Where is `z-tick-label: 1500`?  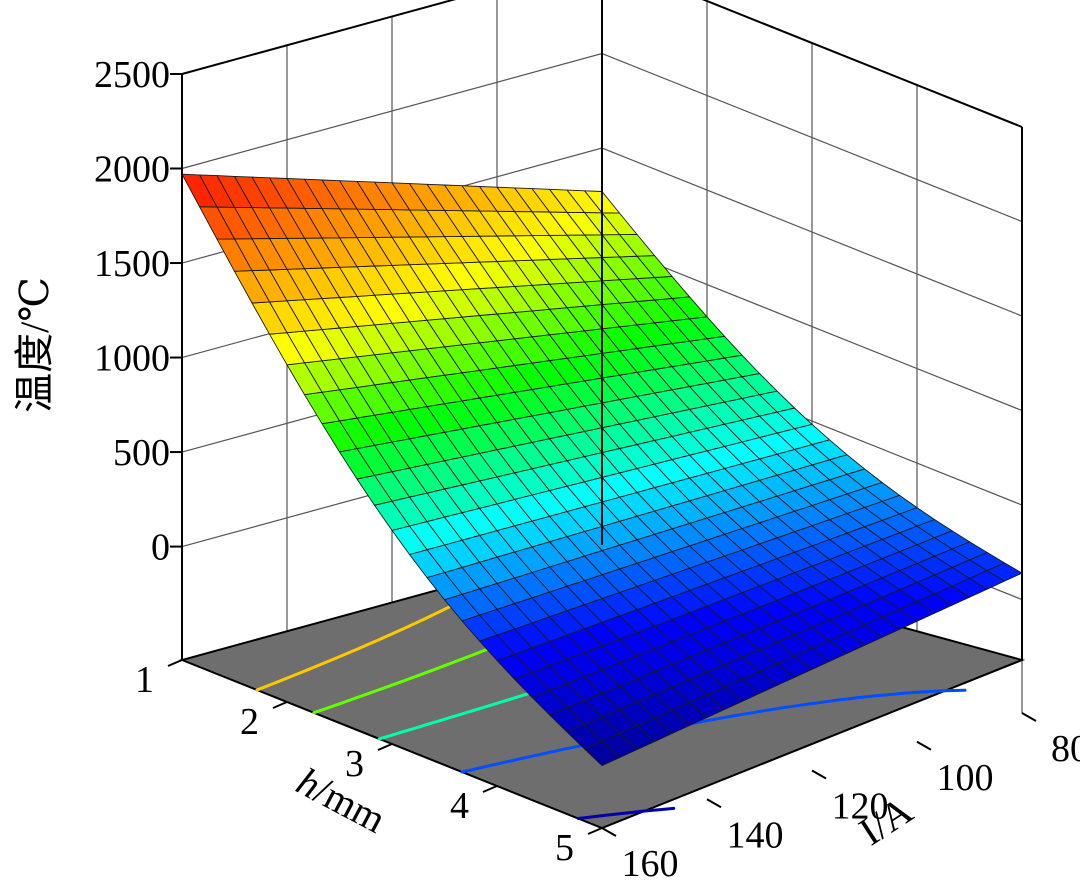 z-tick-label: 1500 is located at coordinates (132, 264).